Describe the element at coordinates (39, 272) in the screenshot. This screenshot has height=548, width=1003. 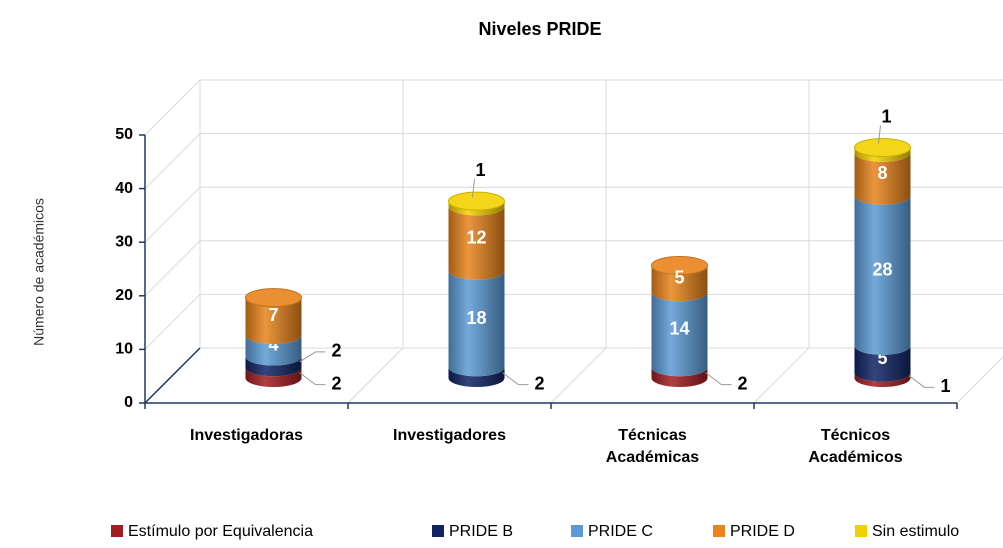
I see `y-axis-label: Número de académicos` at that location.